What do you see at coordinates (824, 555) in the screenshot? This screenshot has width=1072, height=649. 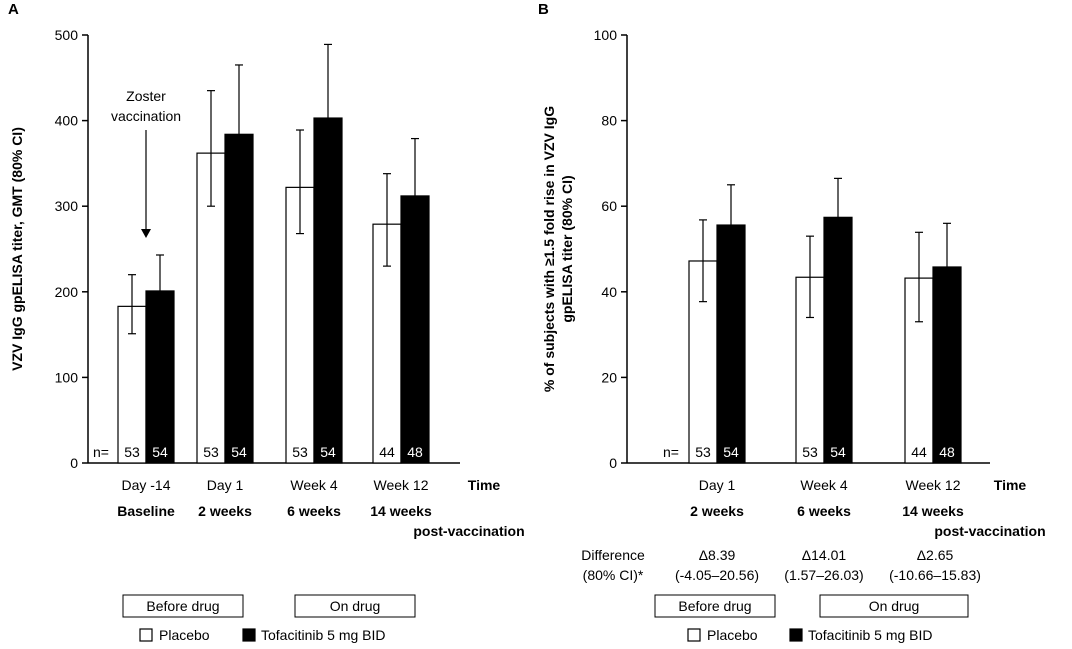 I see `difference-value: Δ14.01` at bounding box center [824, 555].